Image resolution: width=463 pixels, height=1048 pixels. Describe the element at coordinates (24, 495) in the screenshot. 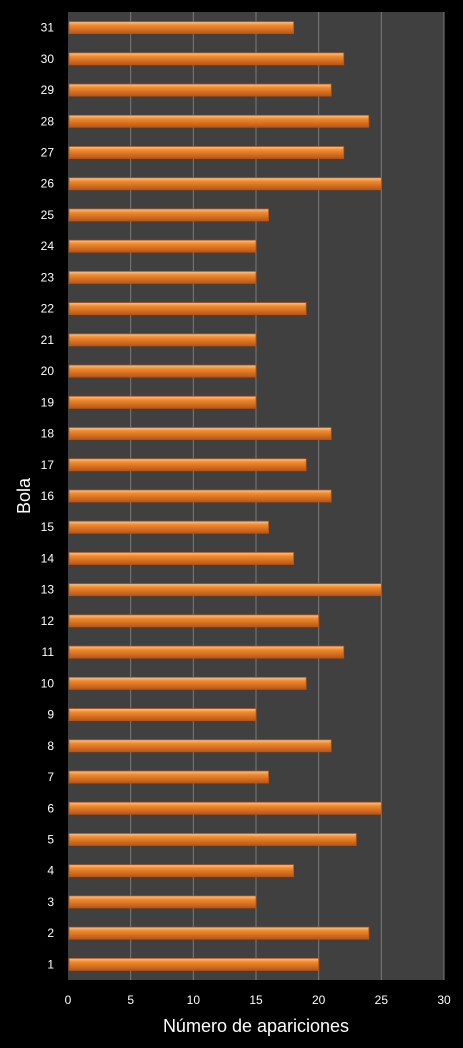

I see `y-axis-title: Bola` at that location.